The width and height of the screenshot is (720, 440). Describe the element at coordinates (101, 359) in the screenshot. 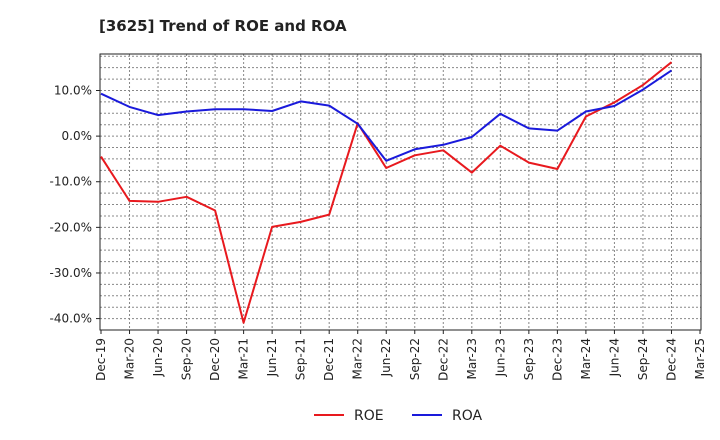

I see `x-tick-label: Dec-19` at that location.